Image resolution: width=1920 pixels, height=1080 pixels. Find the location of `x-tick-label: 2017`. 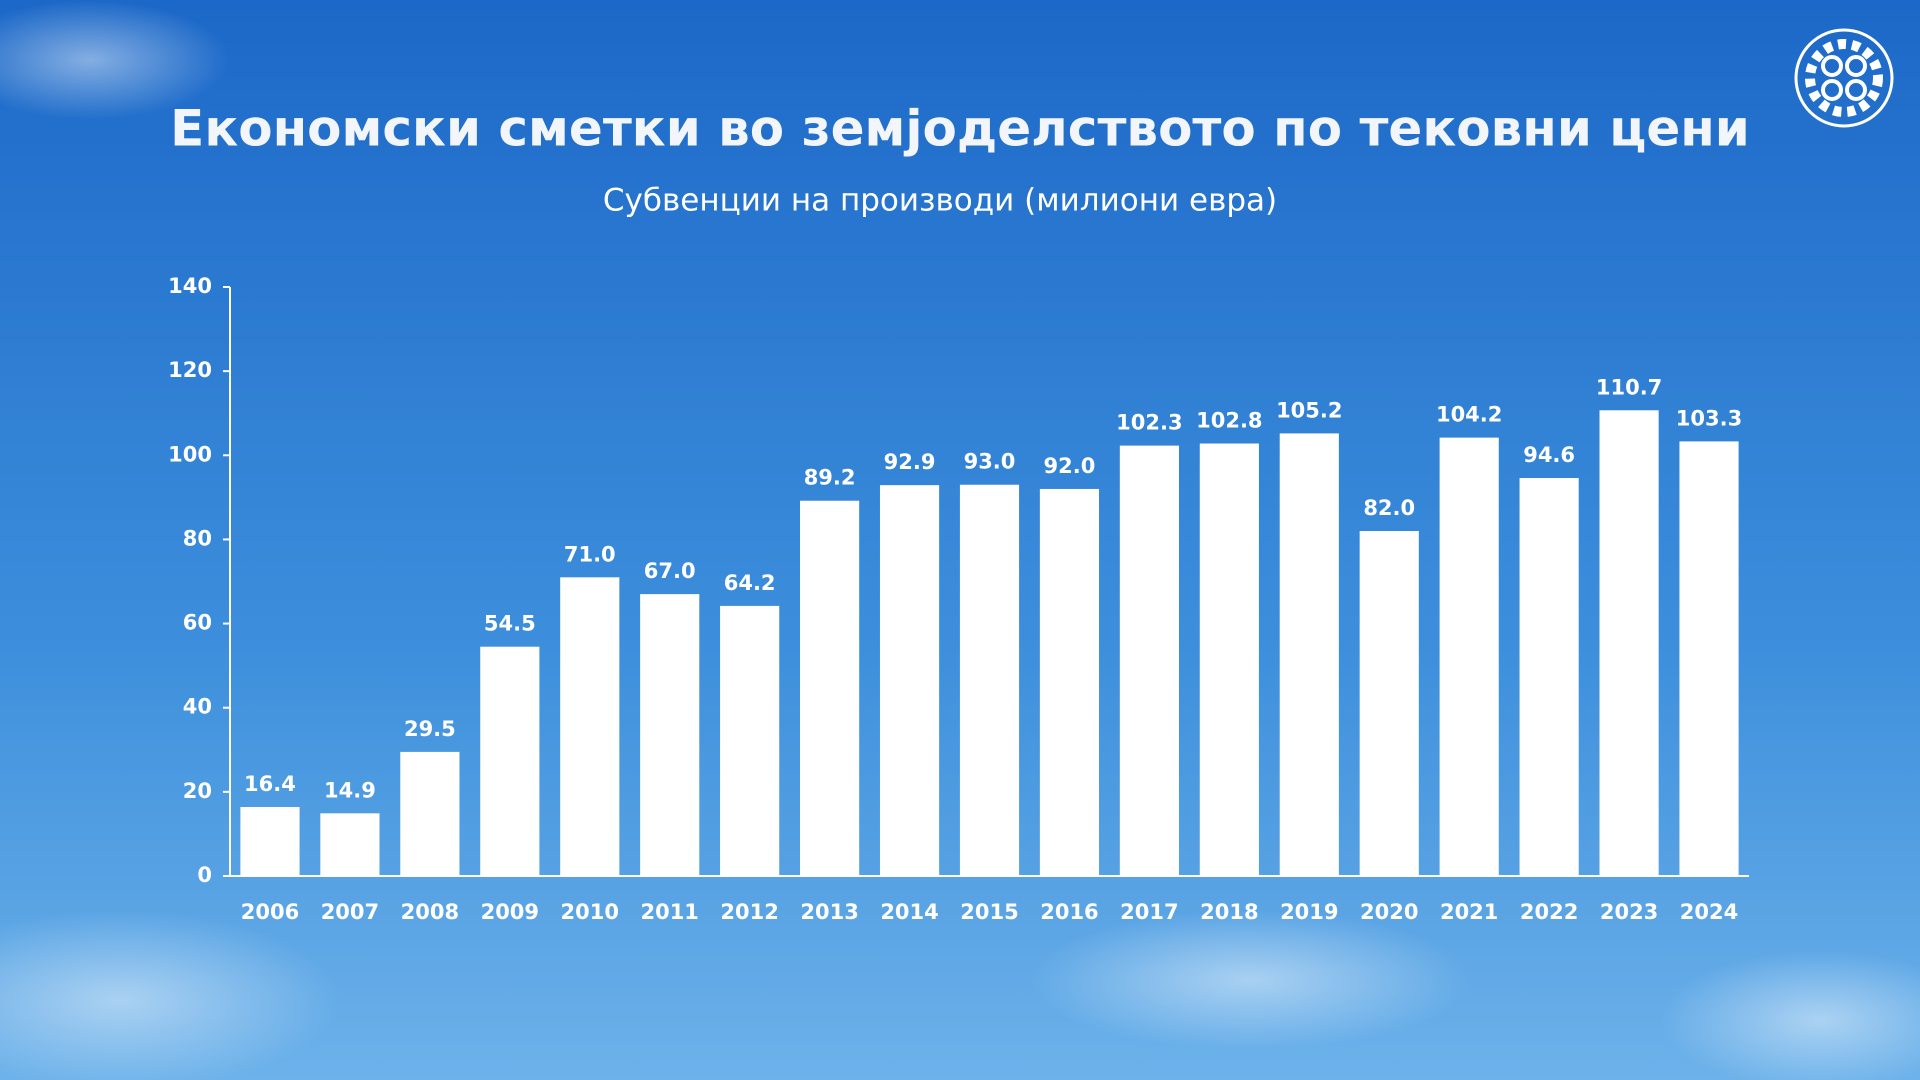

x-tick-label: 2017 is located at coordinates (1149, 912).